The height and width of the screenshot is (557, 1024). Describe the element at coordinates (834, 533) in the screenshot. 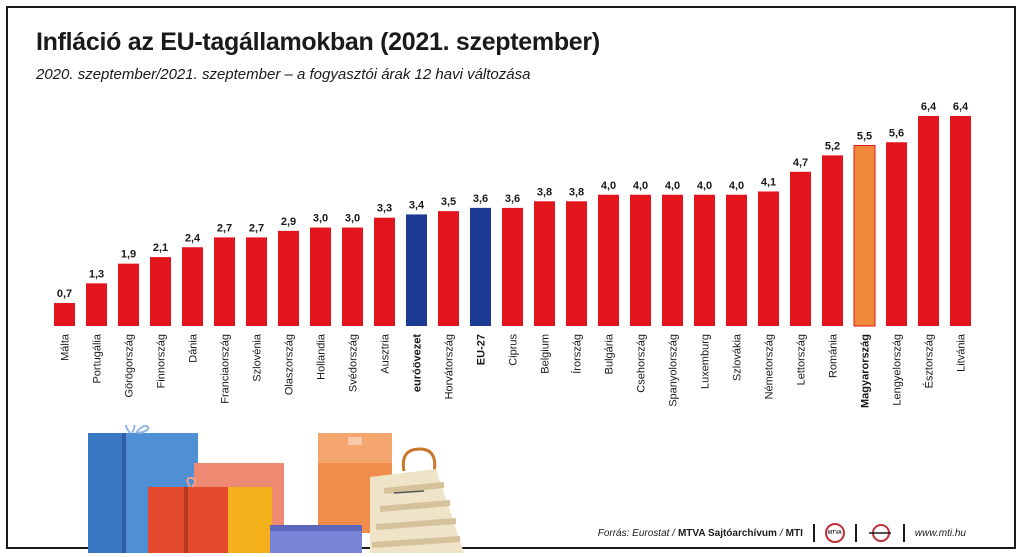

I see `mtva-logo-icon: MTVA` at that location.